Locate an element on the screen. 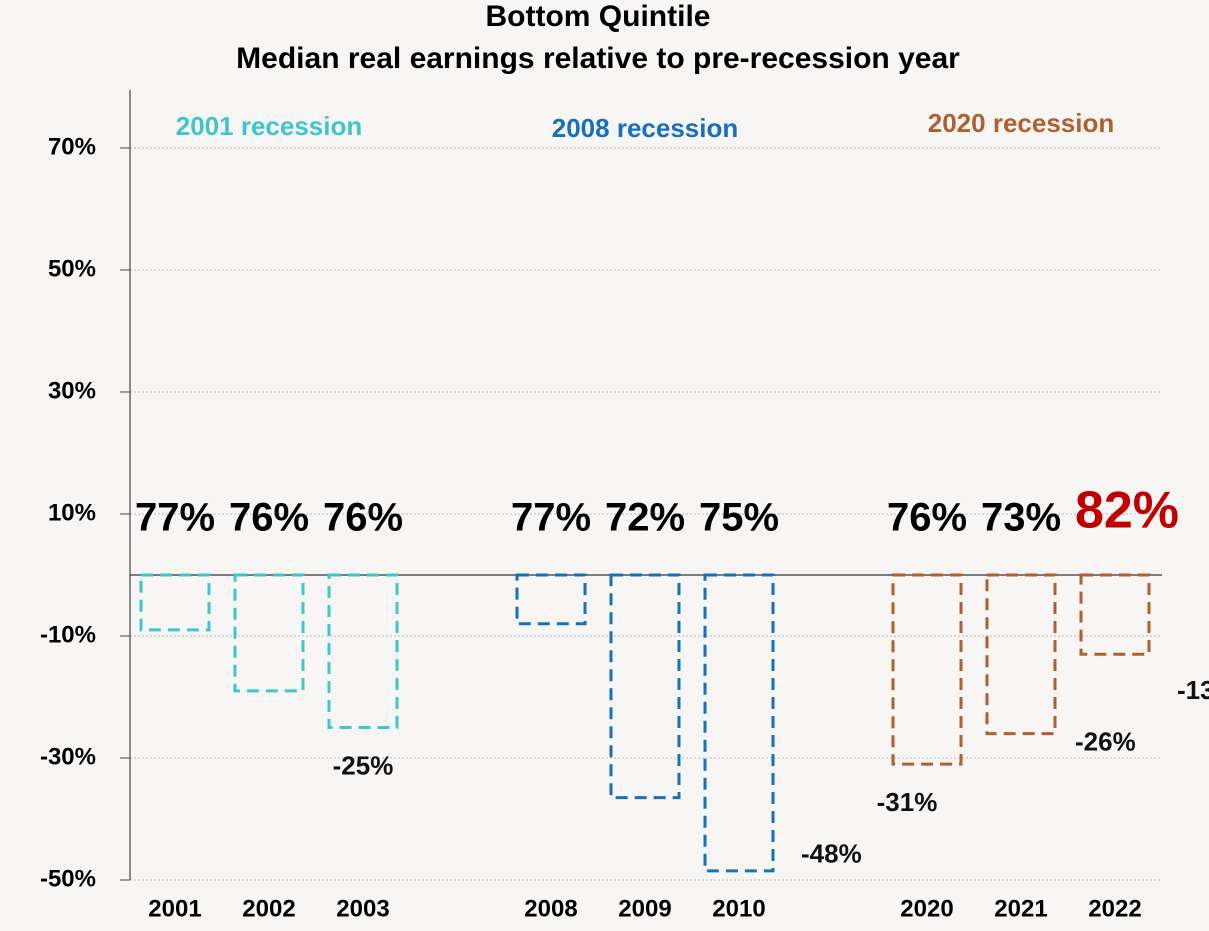  y-tick-label: -10% is located at coordinates (68, 634).